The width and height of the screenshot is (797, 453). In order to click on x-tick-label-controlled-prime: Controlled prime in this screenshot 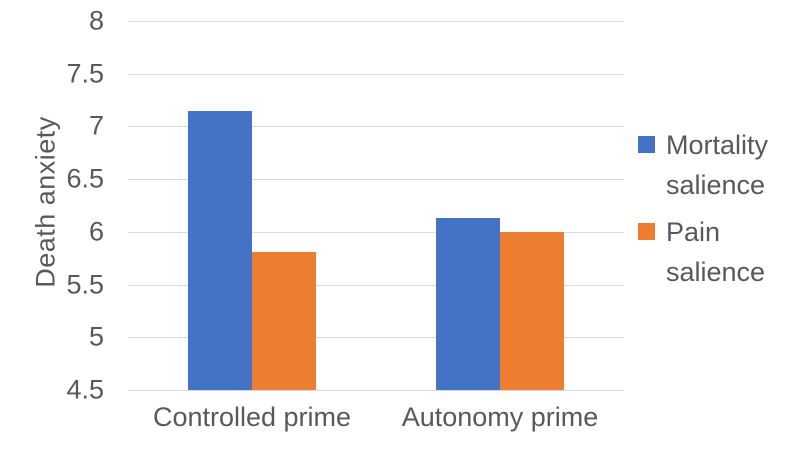, I will do `click(252, 417)`.